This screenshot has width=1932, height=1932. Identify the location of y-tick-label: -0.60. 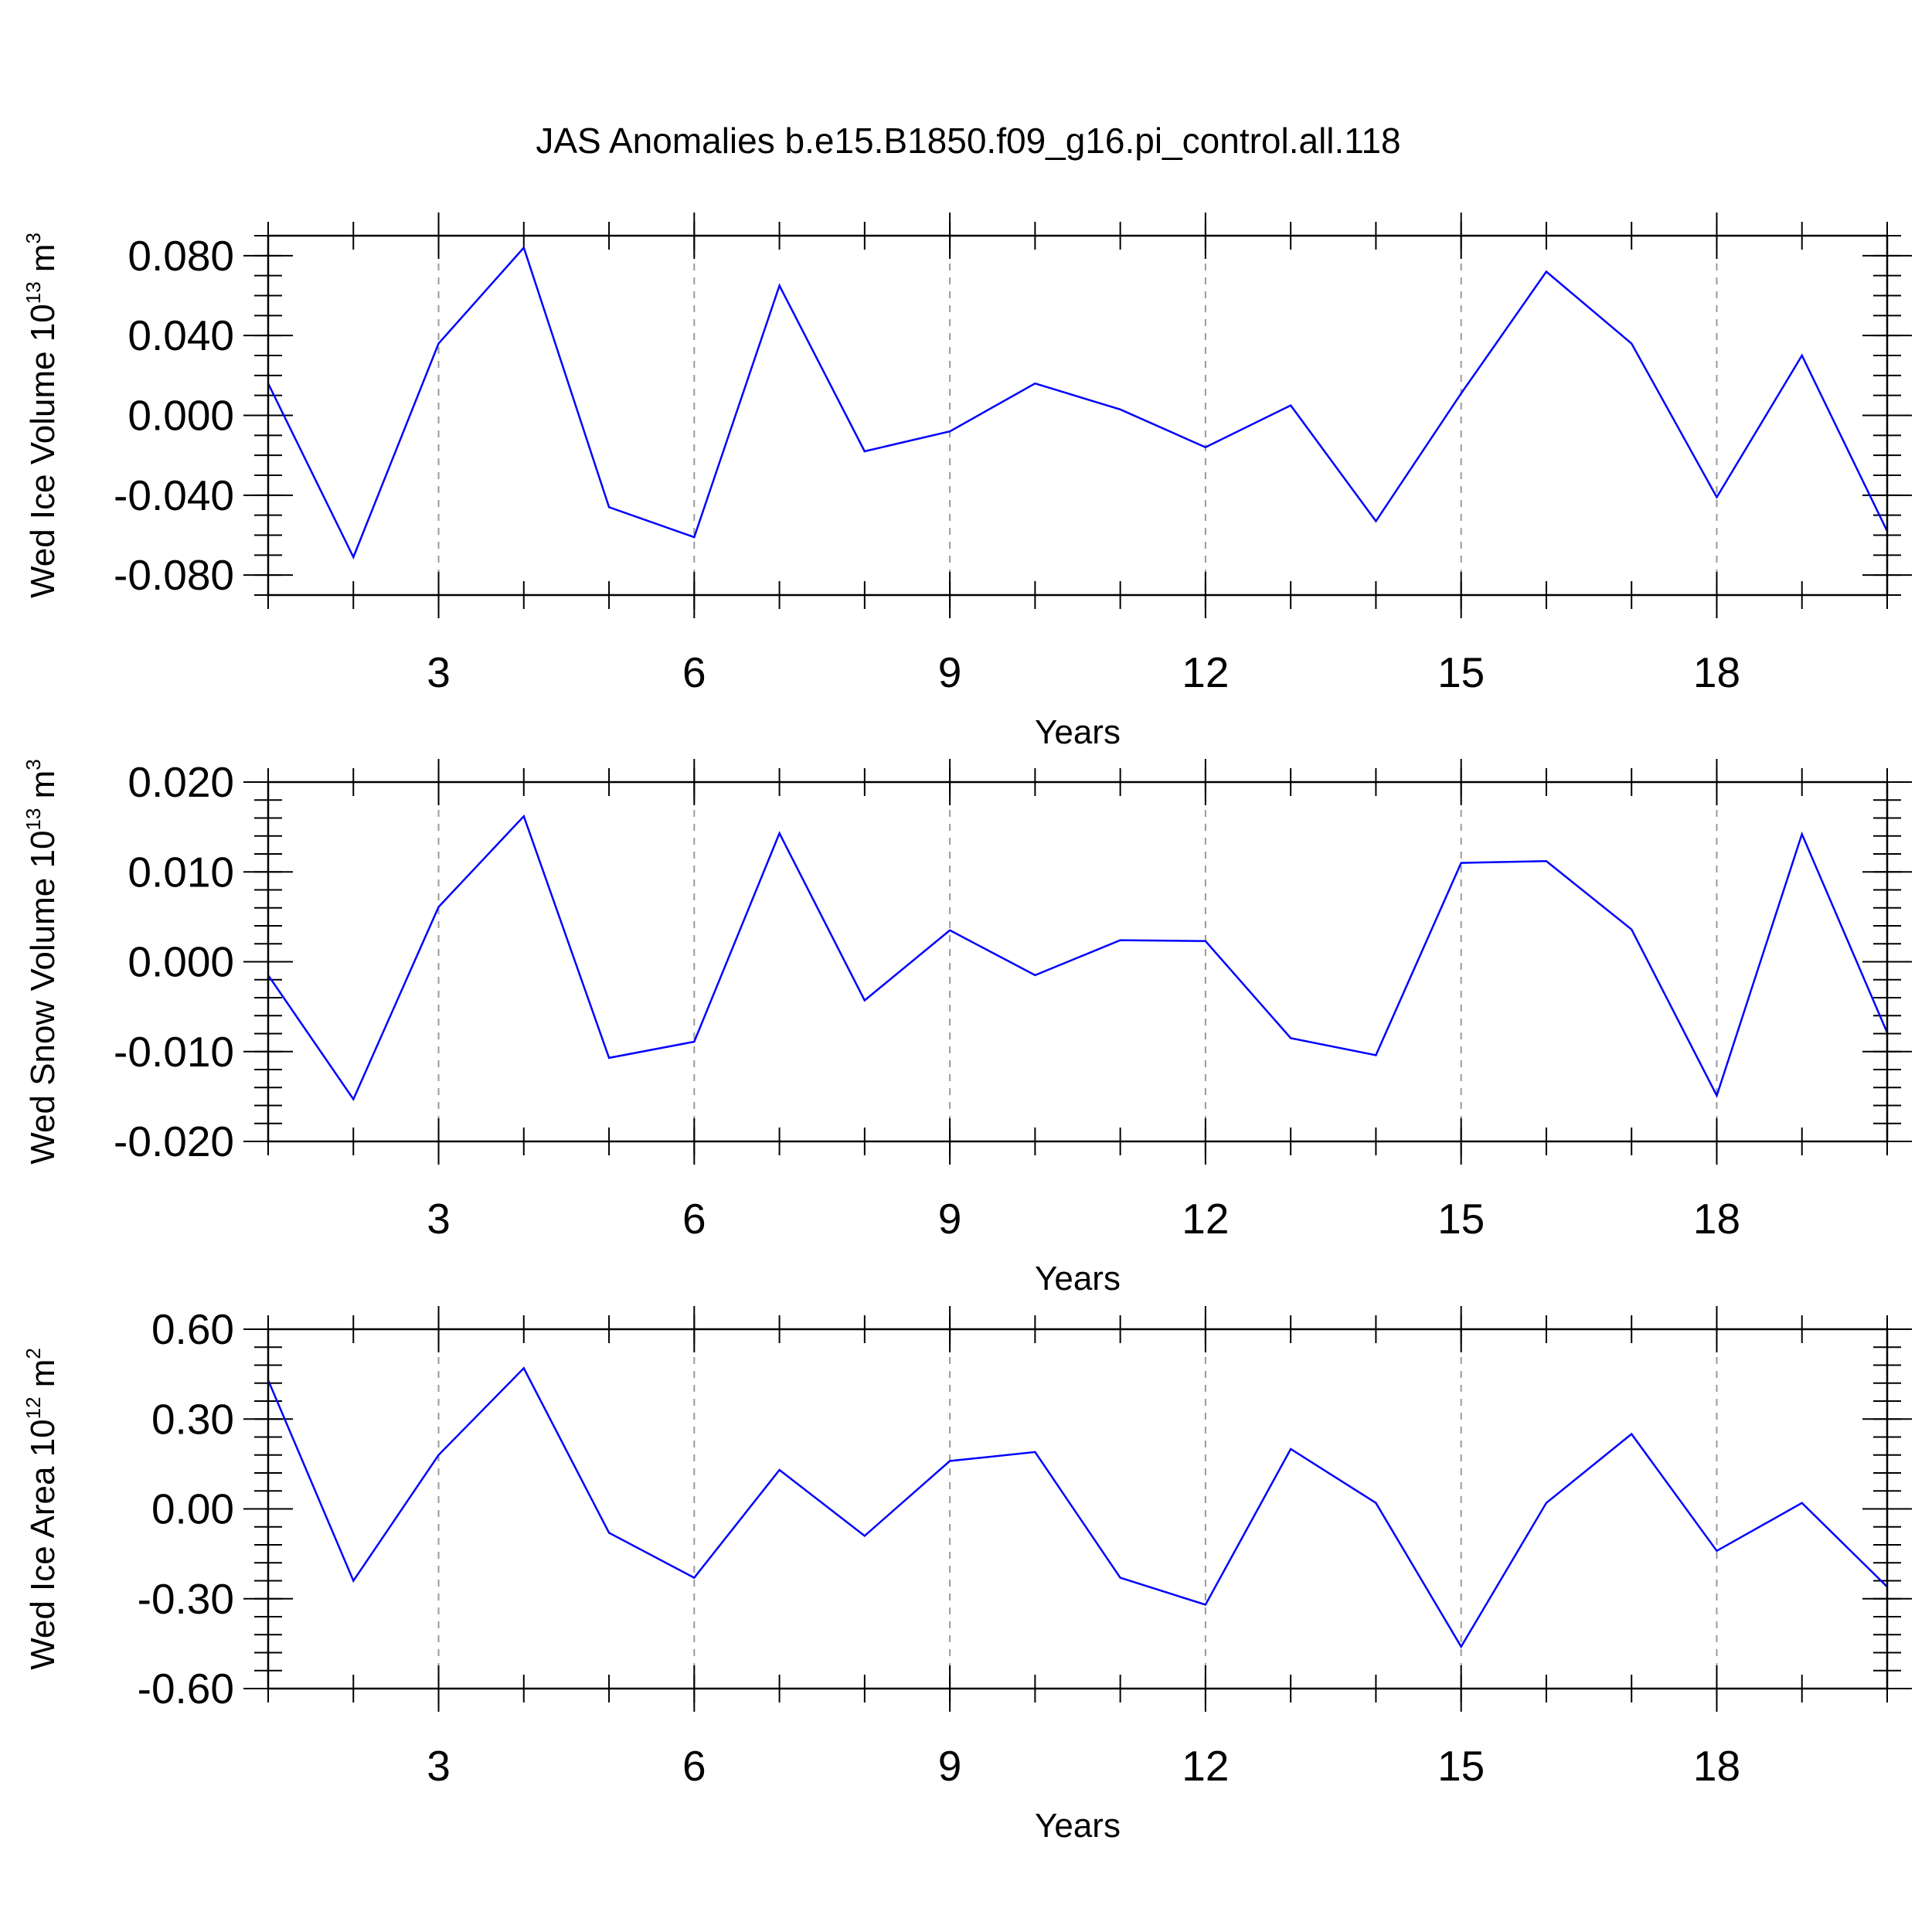
(186, 1689).